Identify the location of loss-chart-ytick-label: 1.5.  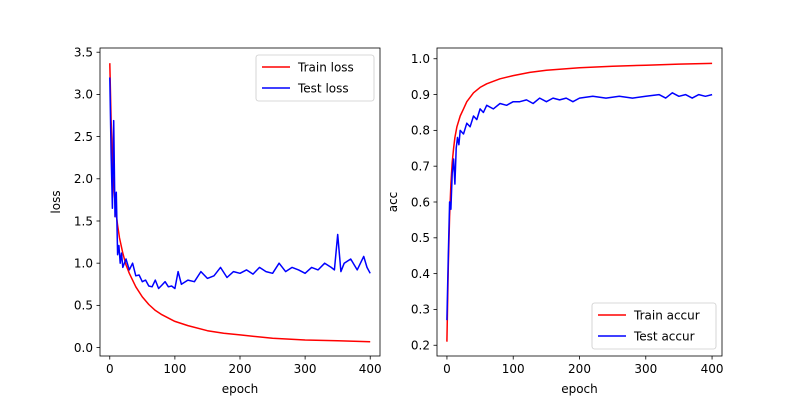
(83, 221).